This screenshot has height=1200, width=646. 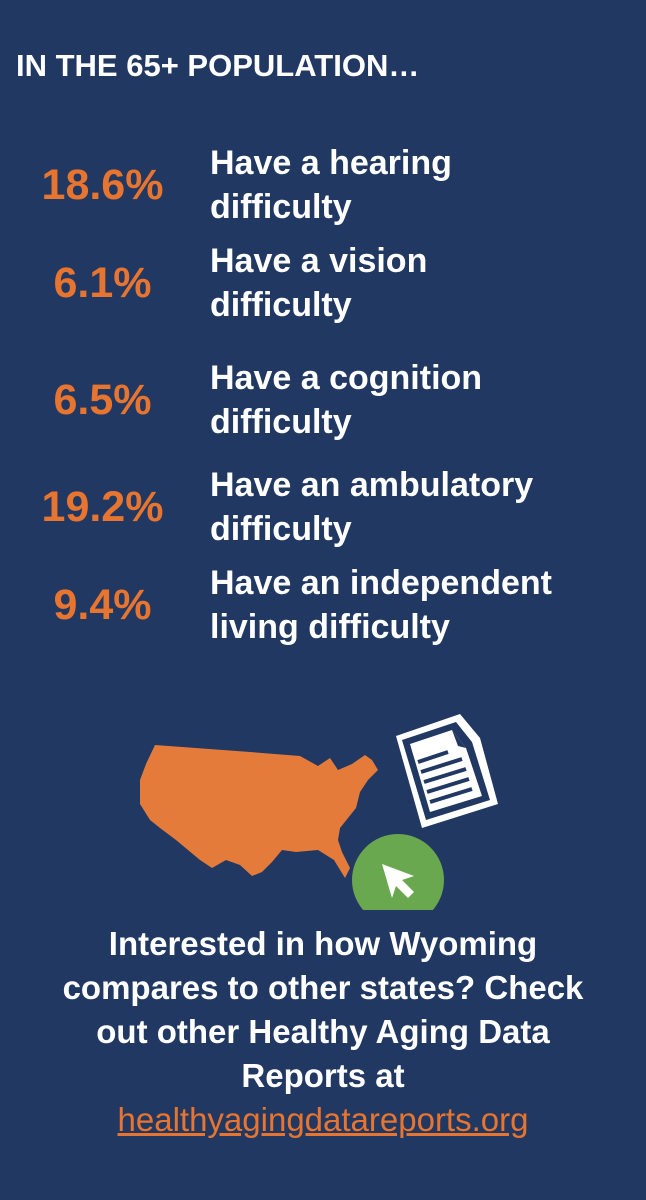 What do you see at coordinates (381, 583) in the screenshot?
I see `label-line: Have an independent` at bounding box center [381, 583].